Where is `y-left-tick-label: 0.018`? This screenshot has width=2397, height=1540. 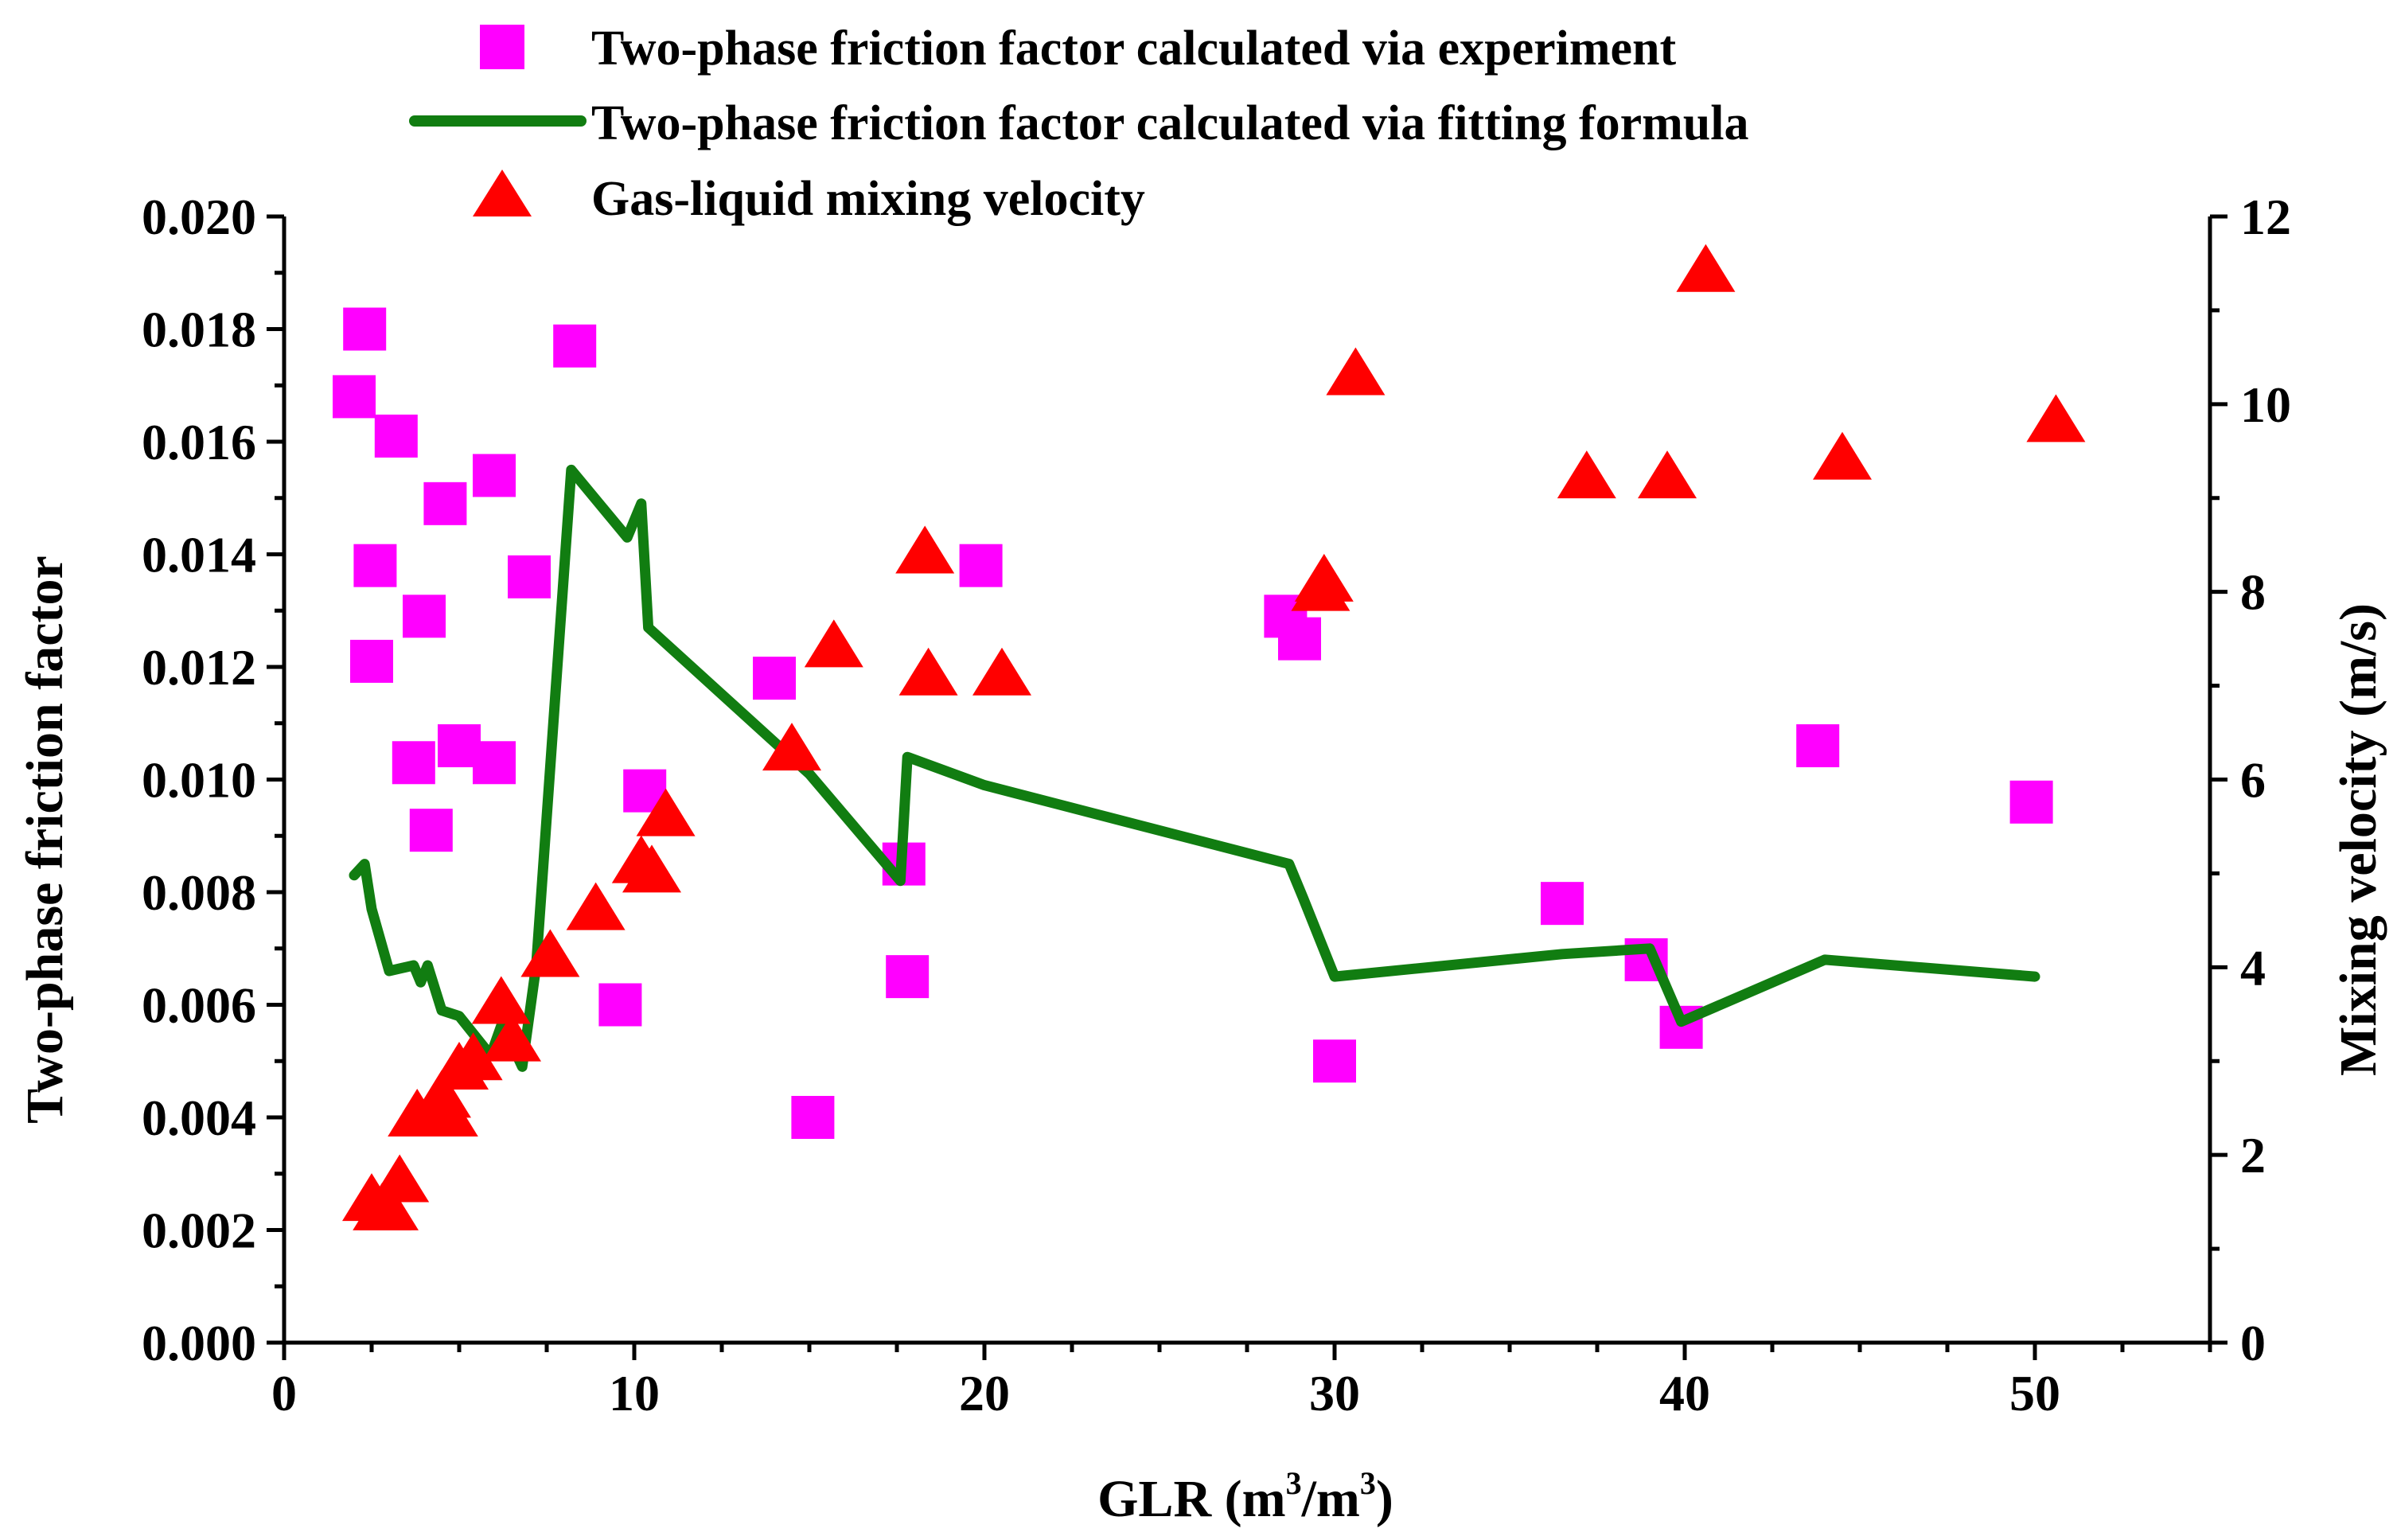 y-left-tick-label: 0.018 is located at coordinates (199, 330).